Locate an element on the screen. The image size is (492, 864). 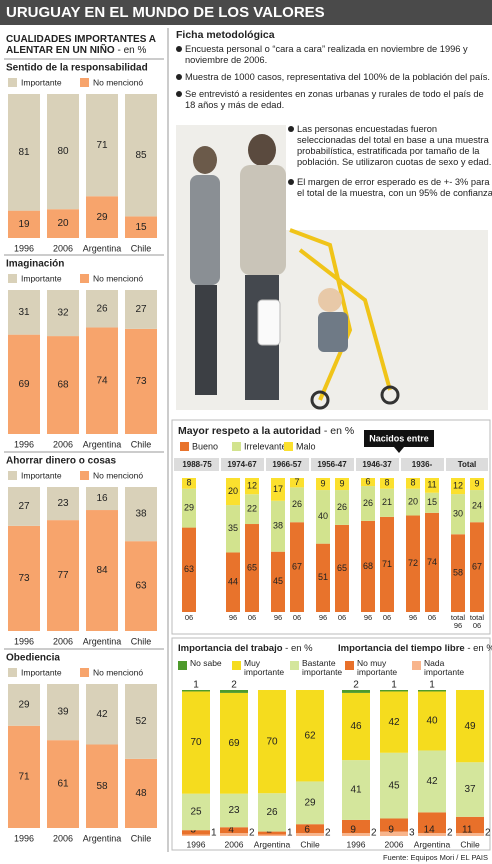
value-label: 19 is located at coordinates (24, 224).